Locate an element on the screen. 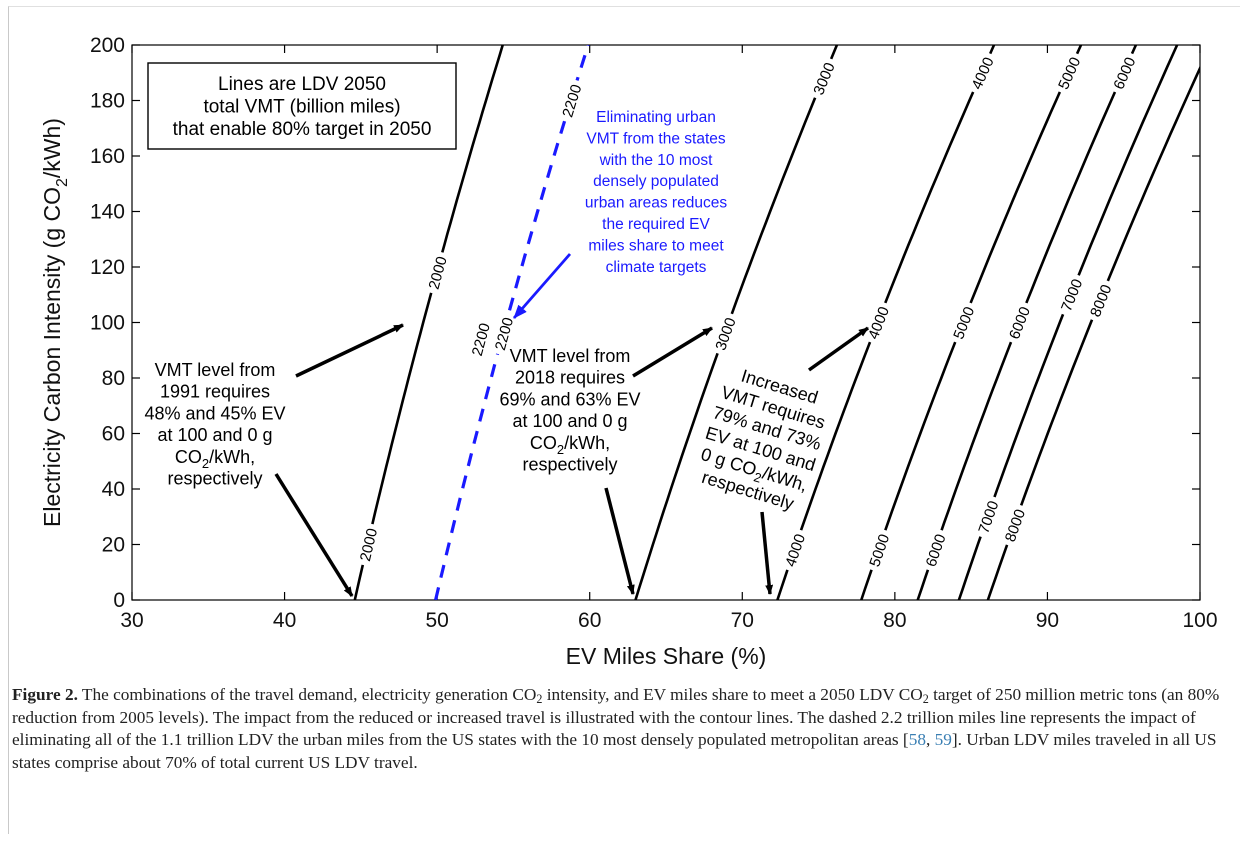 Image resolution: width=1247 pixels, height=841 pixels. x-tick-label: 60 is located at coordinates (589, 620).